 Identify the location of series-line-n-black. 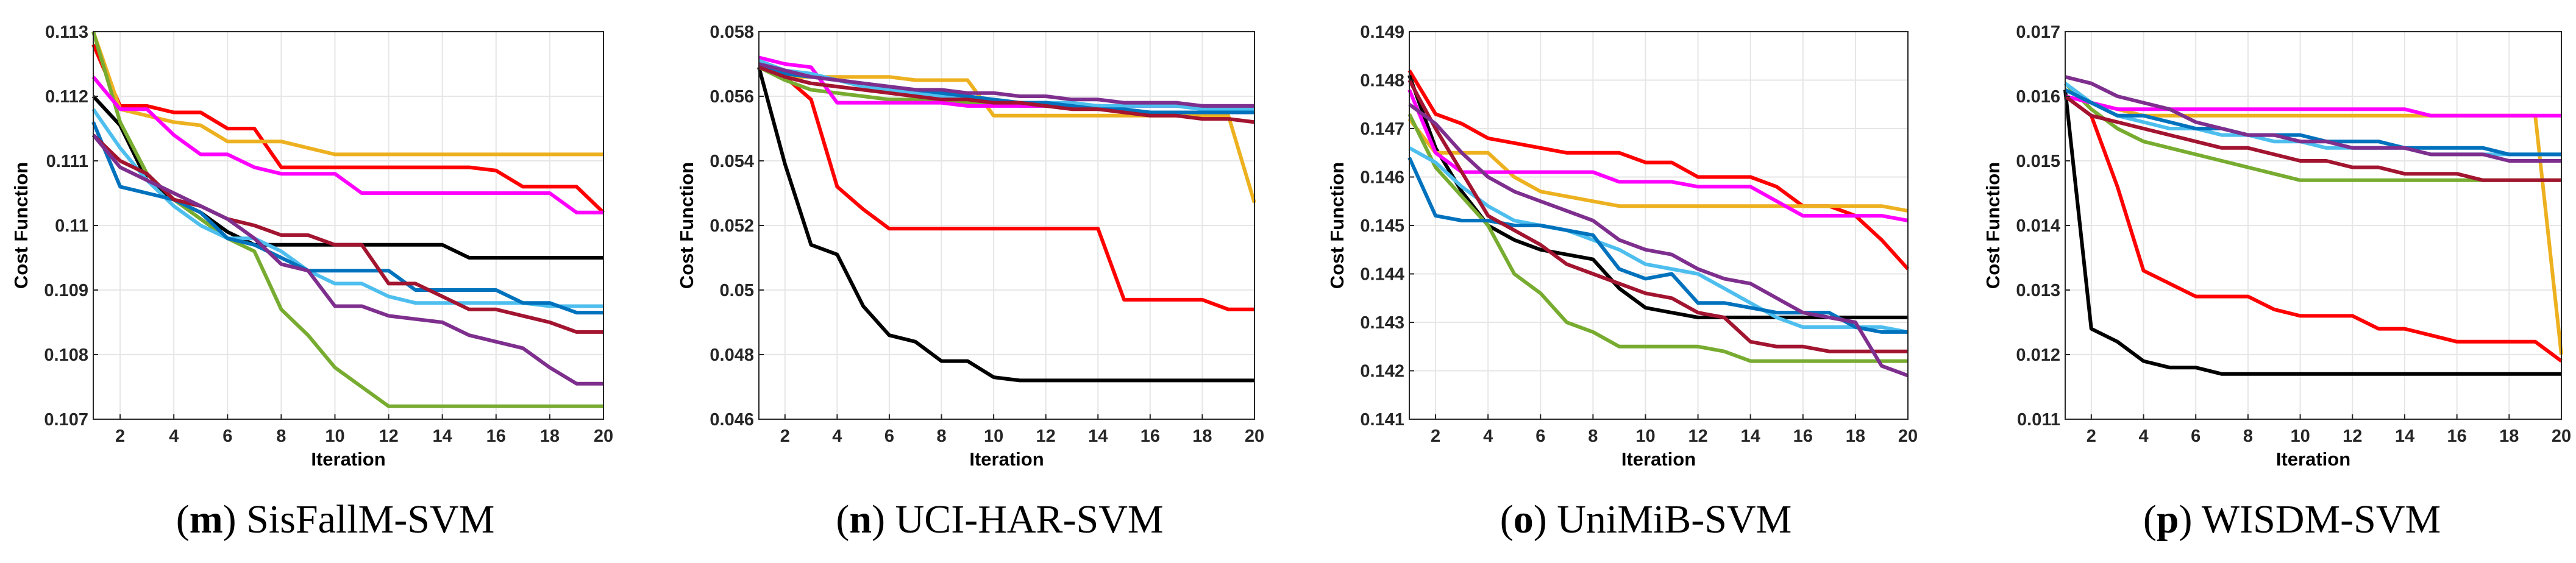
(1005, 225).